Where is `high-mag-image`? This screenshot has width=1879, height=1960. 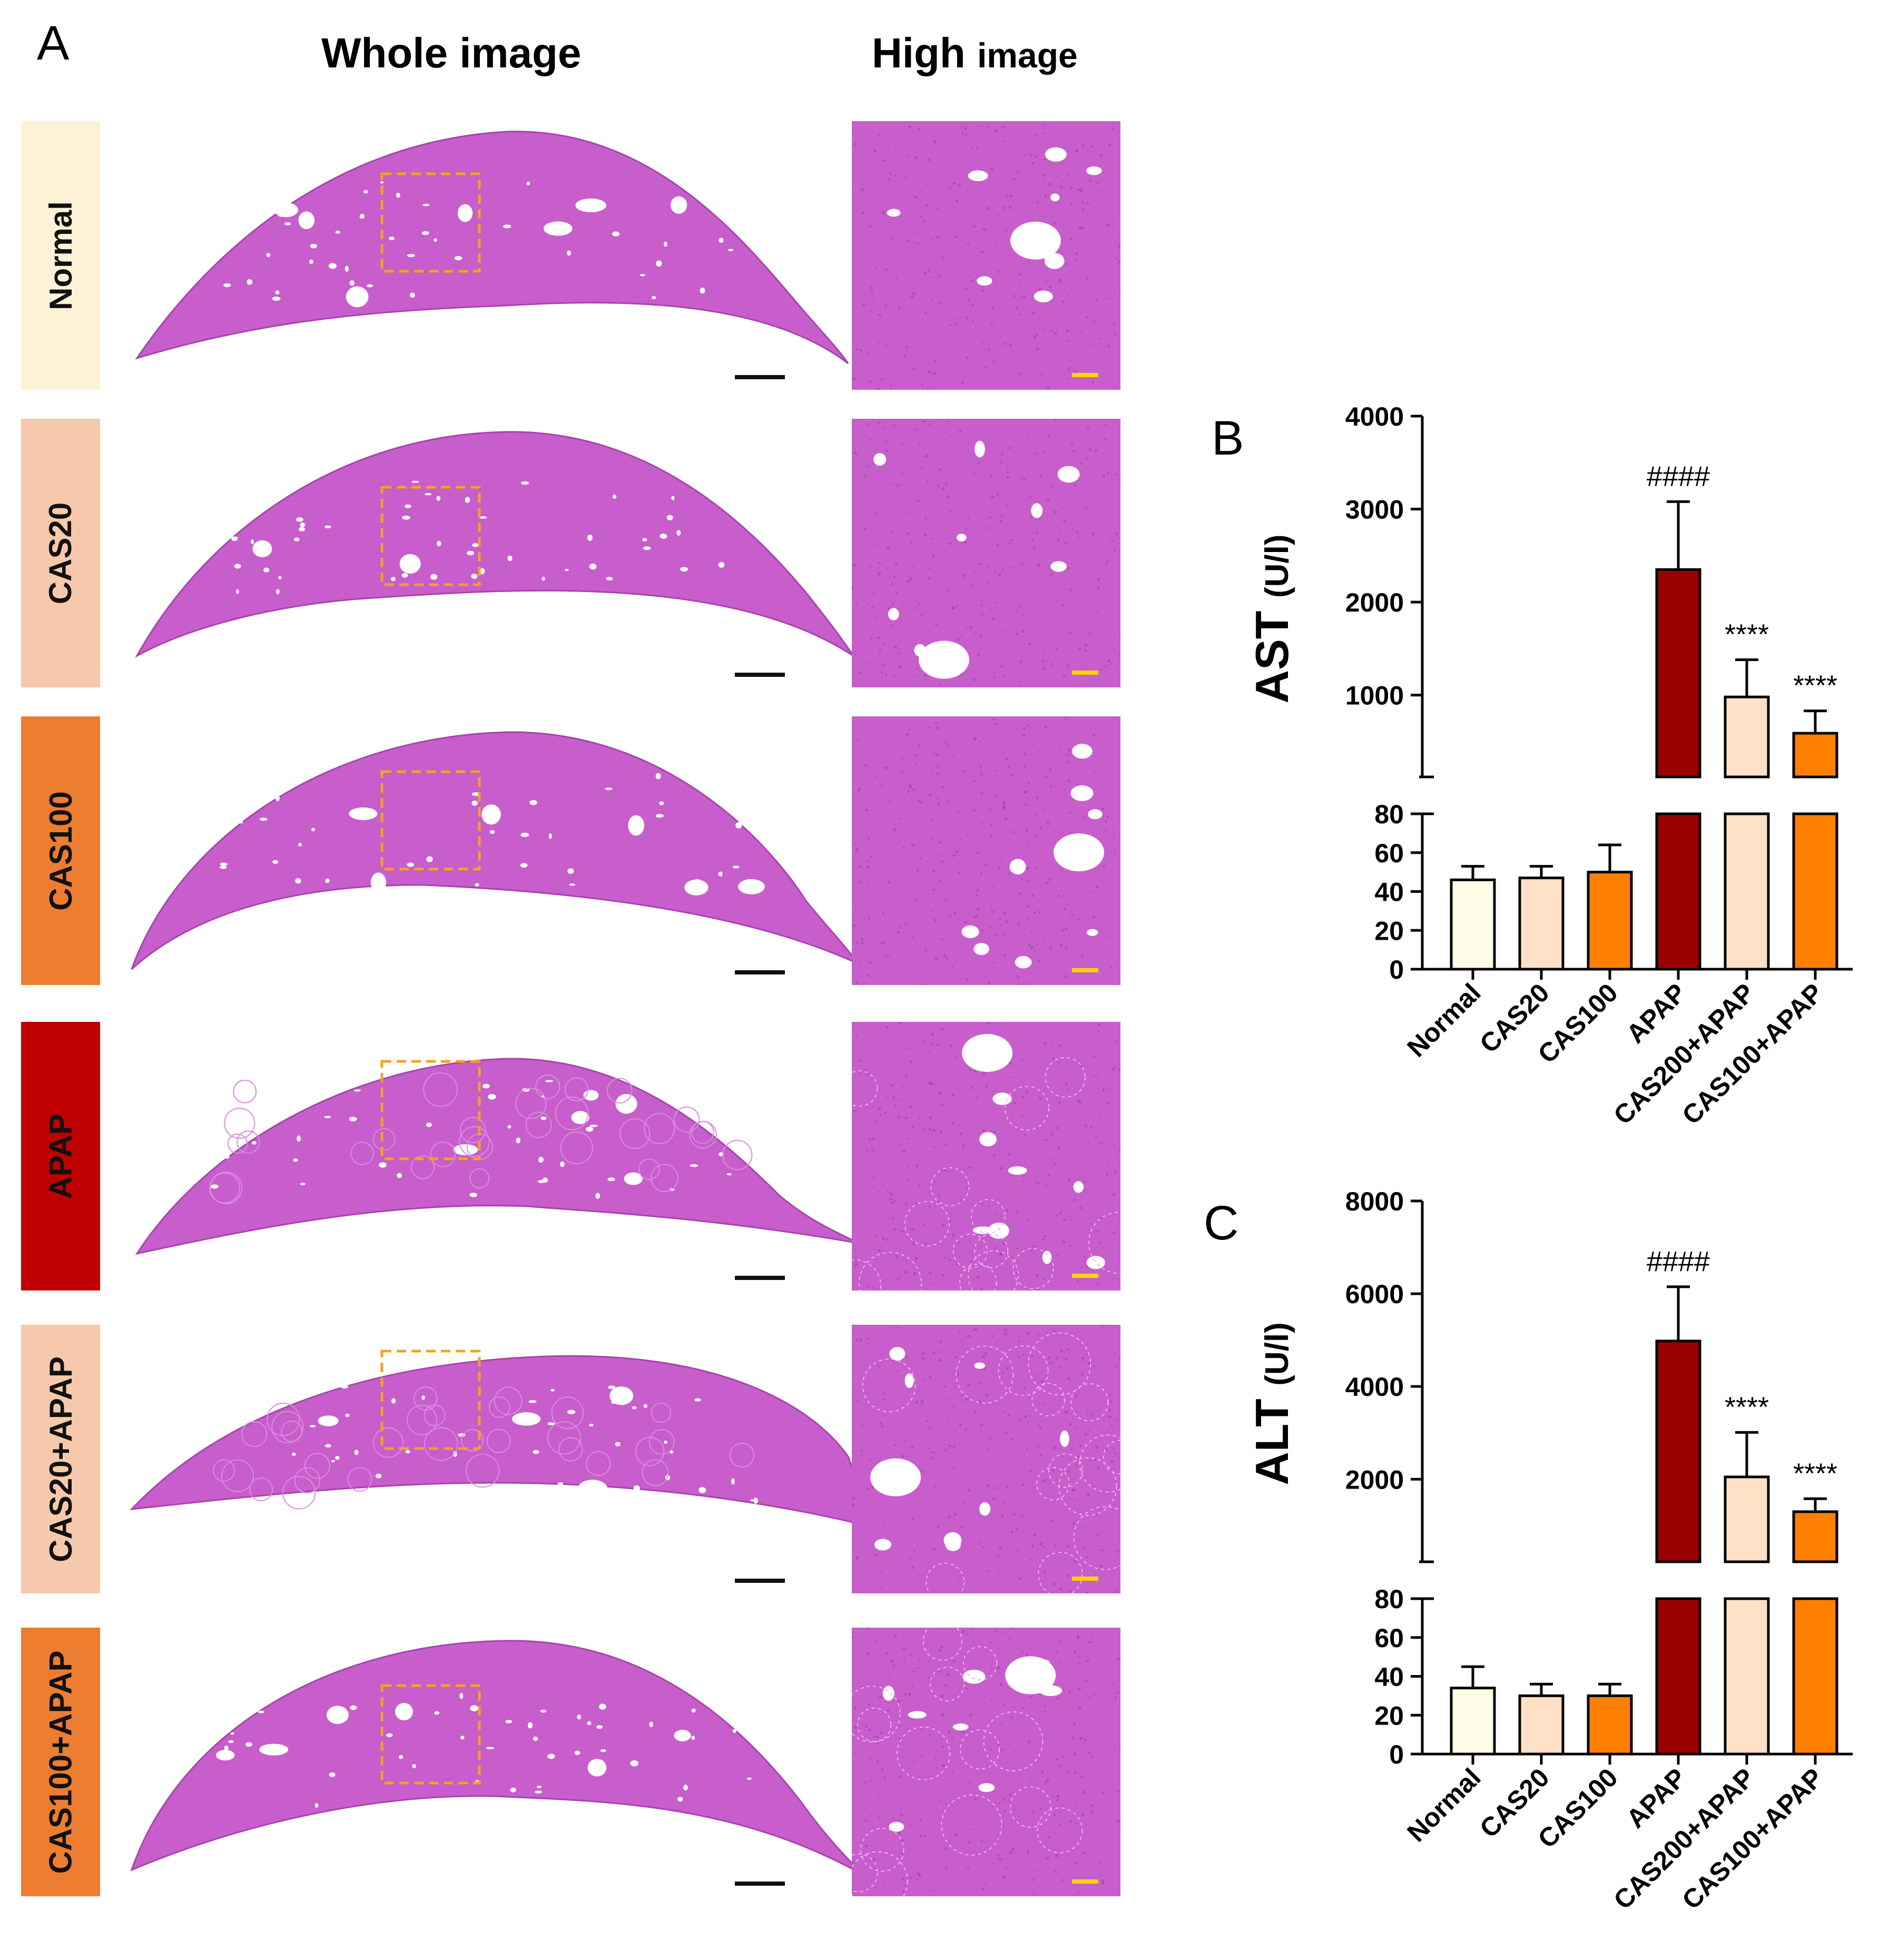
high-mag-image is located at coordinates (986, 255).